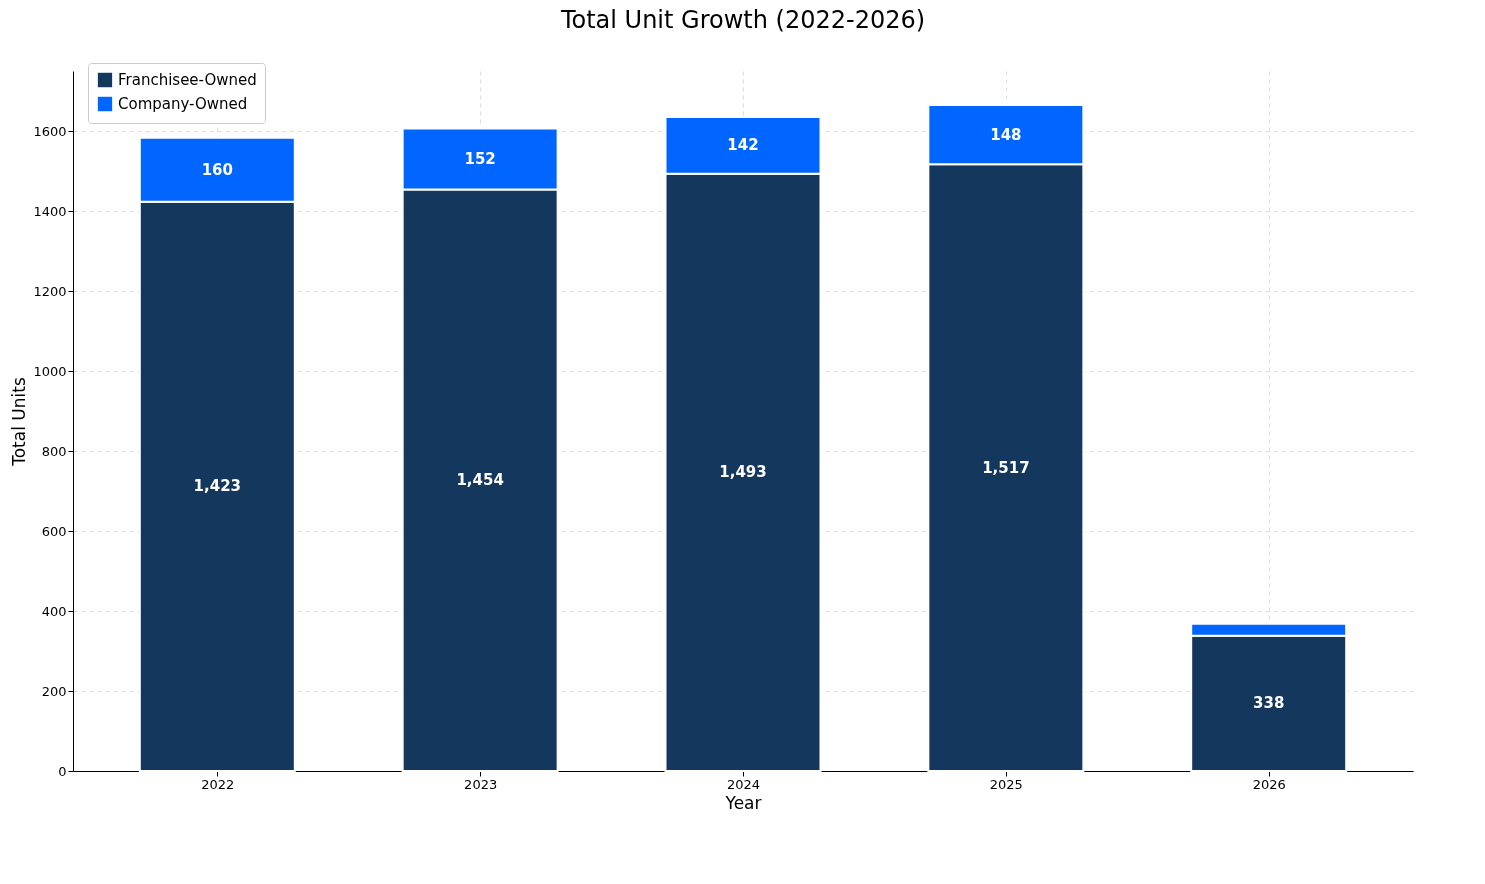 Image resolution: width=1485 pixels, height=884 pixels. Describe the element at coordinates (1006, 784) in the screenshot. I see `x-tick-label: 2025` at that location.